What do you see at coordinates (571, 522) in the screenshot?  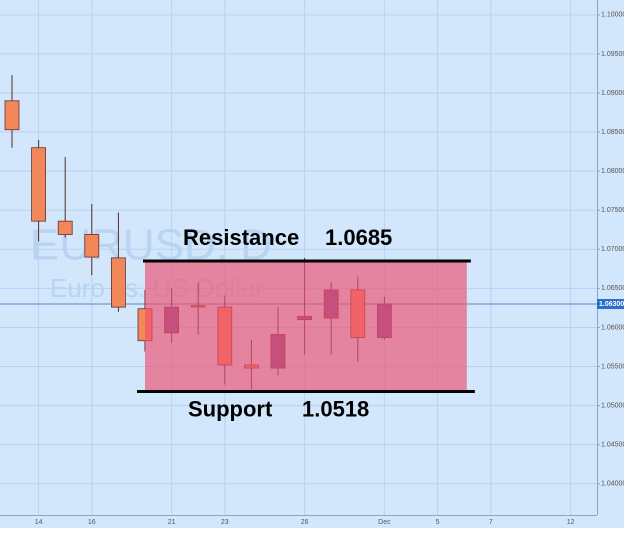 I see `x-tick-label: 12` at bounding box center [571, 522].